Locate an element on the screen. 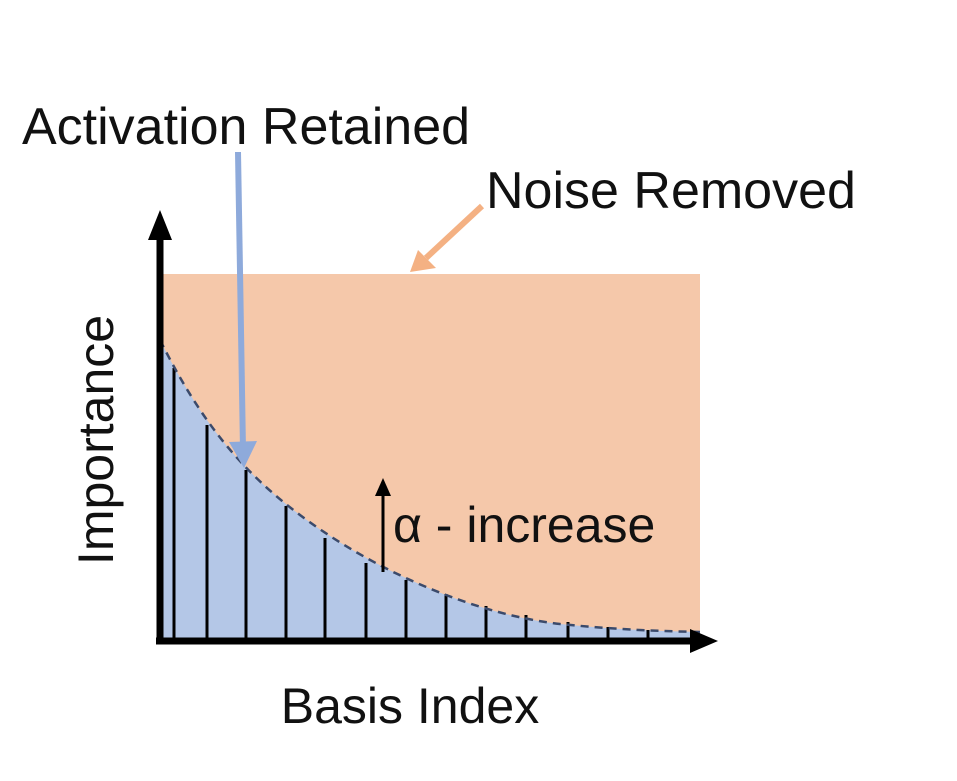  activation-retained-label: Activation Retained is located at coordinates (246, 127).